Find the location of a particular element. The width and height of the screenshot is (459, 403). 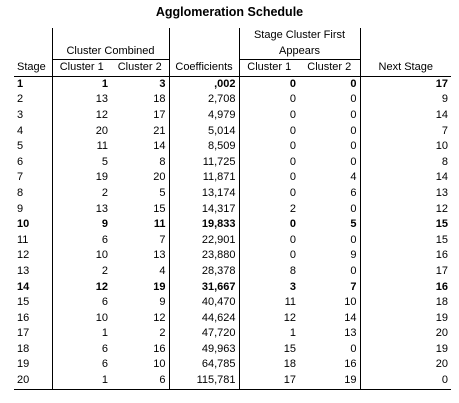

coefficient-cell: 14,317 is located at coordinates (204, 209).